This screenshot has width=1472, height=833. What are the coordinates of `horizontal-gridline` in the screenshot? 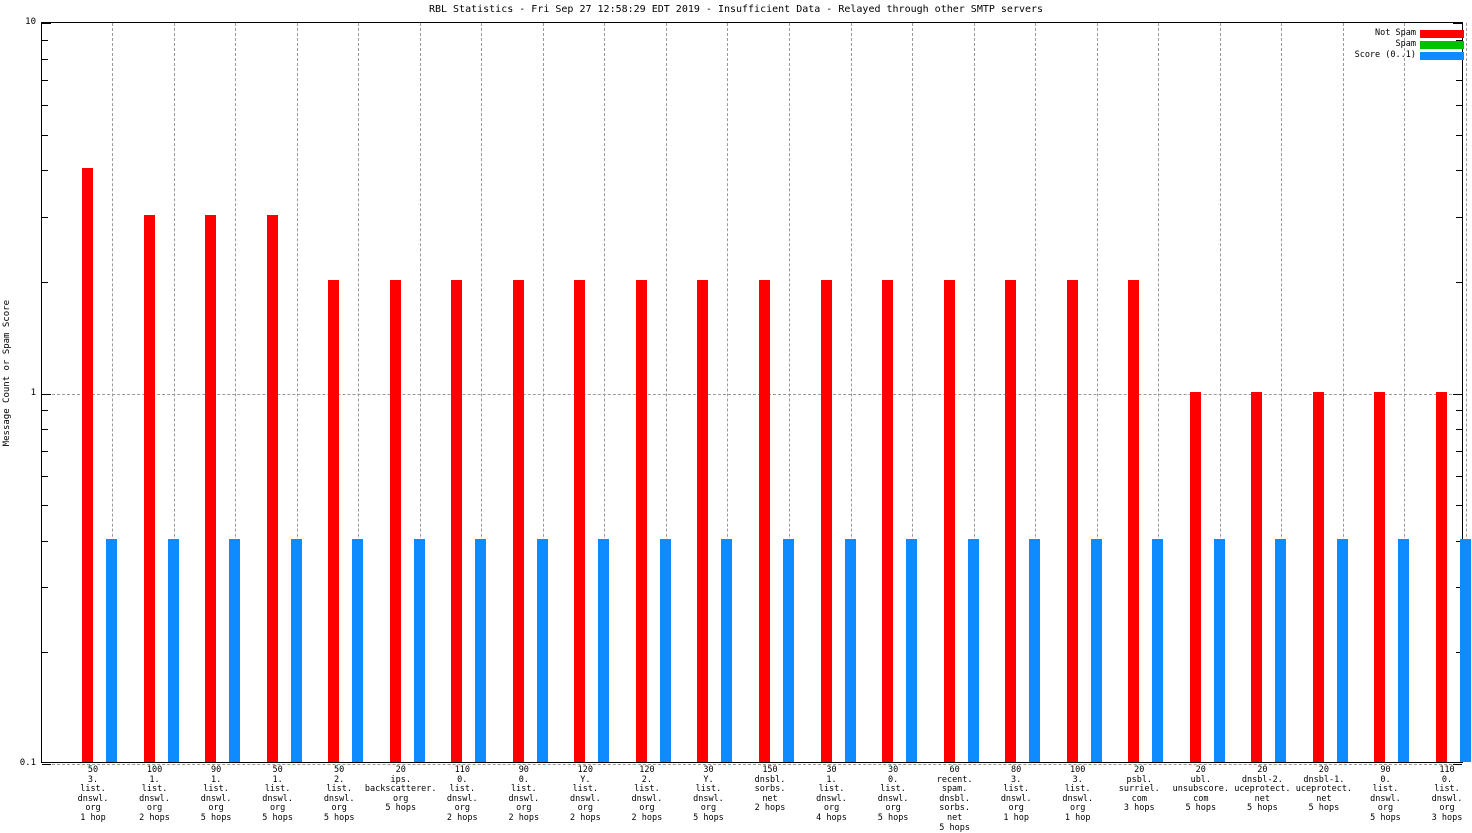 It's located at (752, 394).